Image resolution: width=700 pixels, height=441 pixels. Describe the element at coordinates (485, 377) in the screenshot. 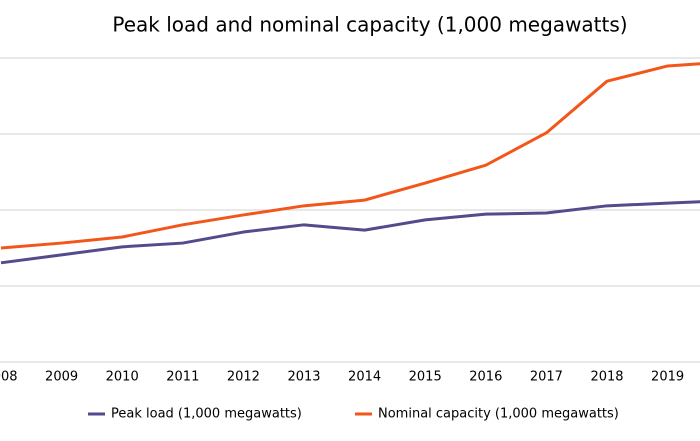

I see `x-tick-label: 2016` at that location.